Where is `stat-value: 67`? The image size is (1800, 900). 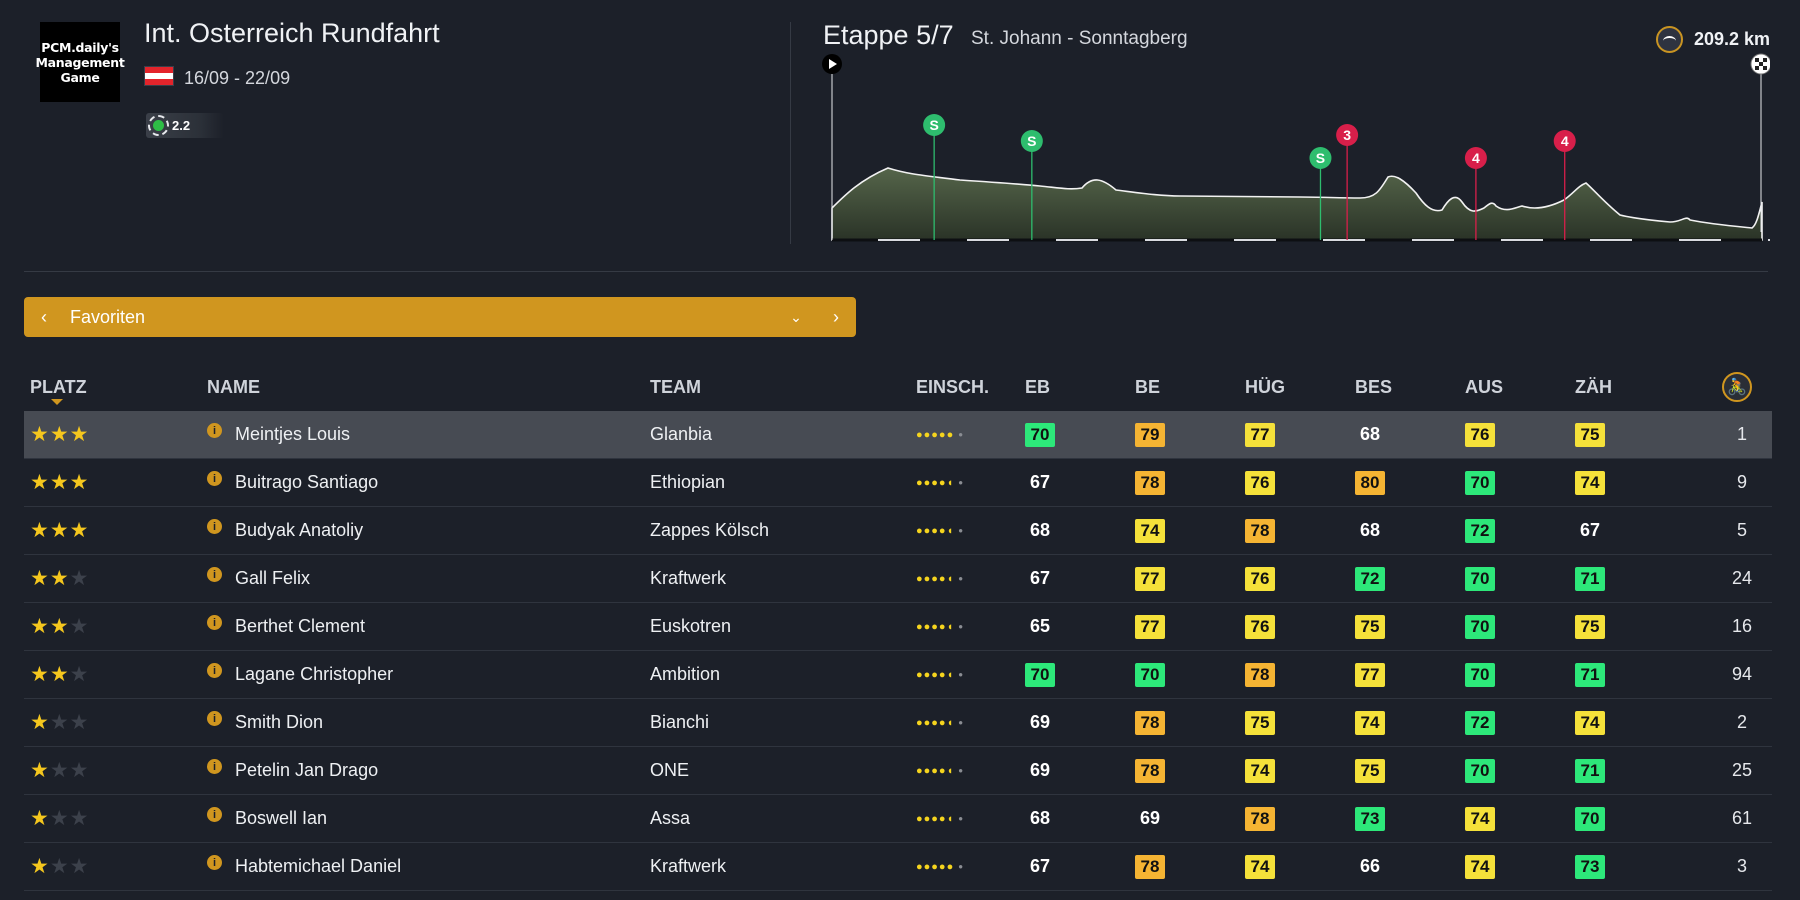
stat-value: 67 is located at coordinates (1040, 866).